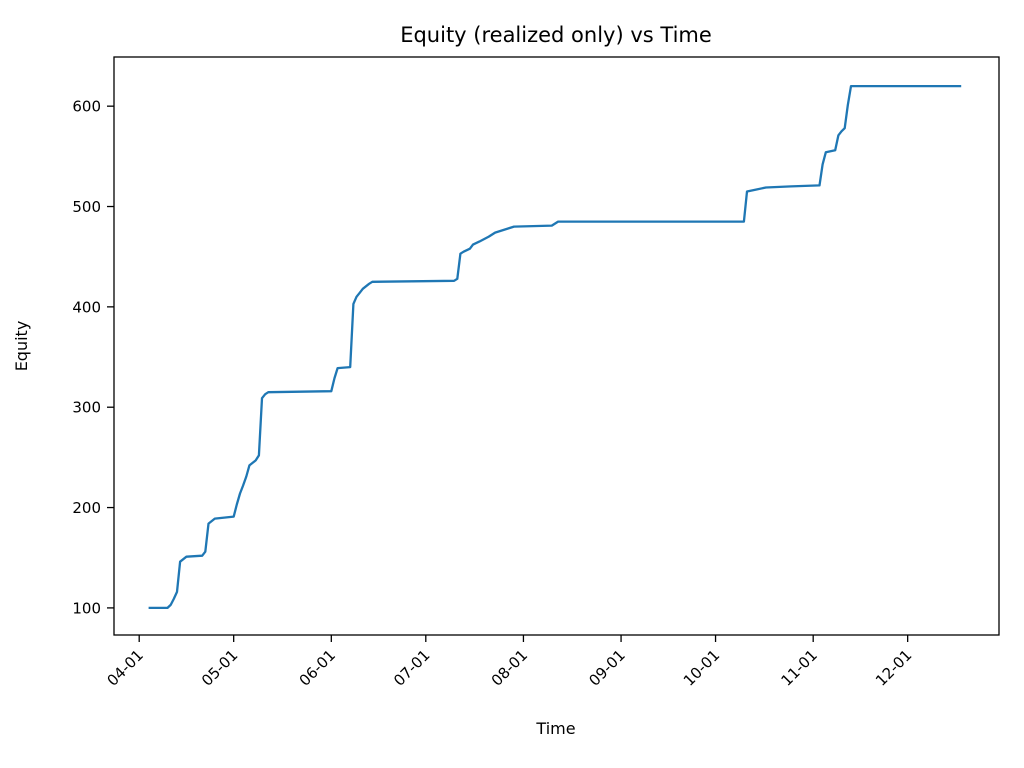  I want to click on x-tick-label: 09-01, so click(607, 668).